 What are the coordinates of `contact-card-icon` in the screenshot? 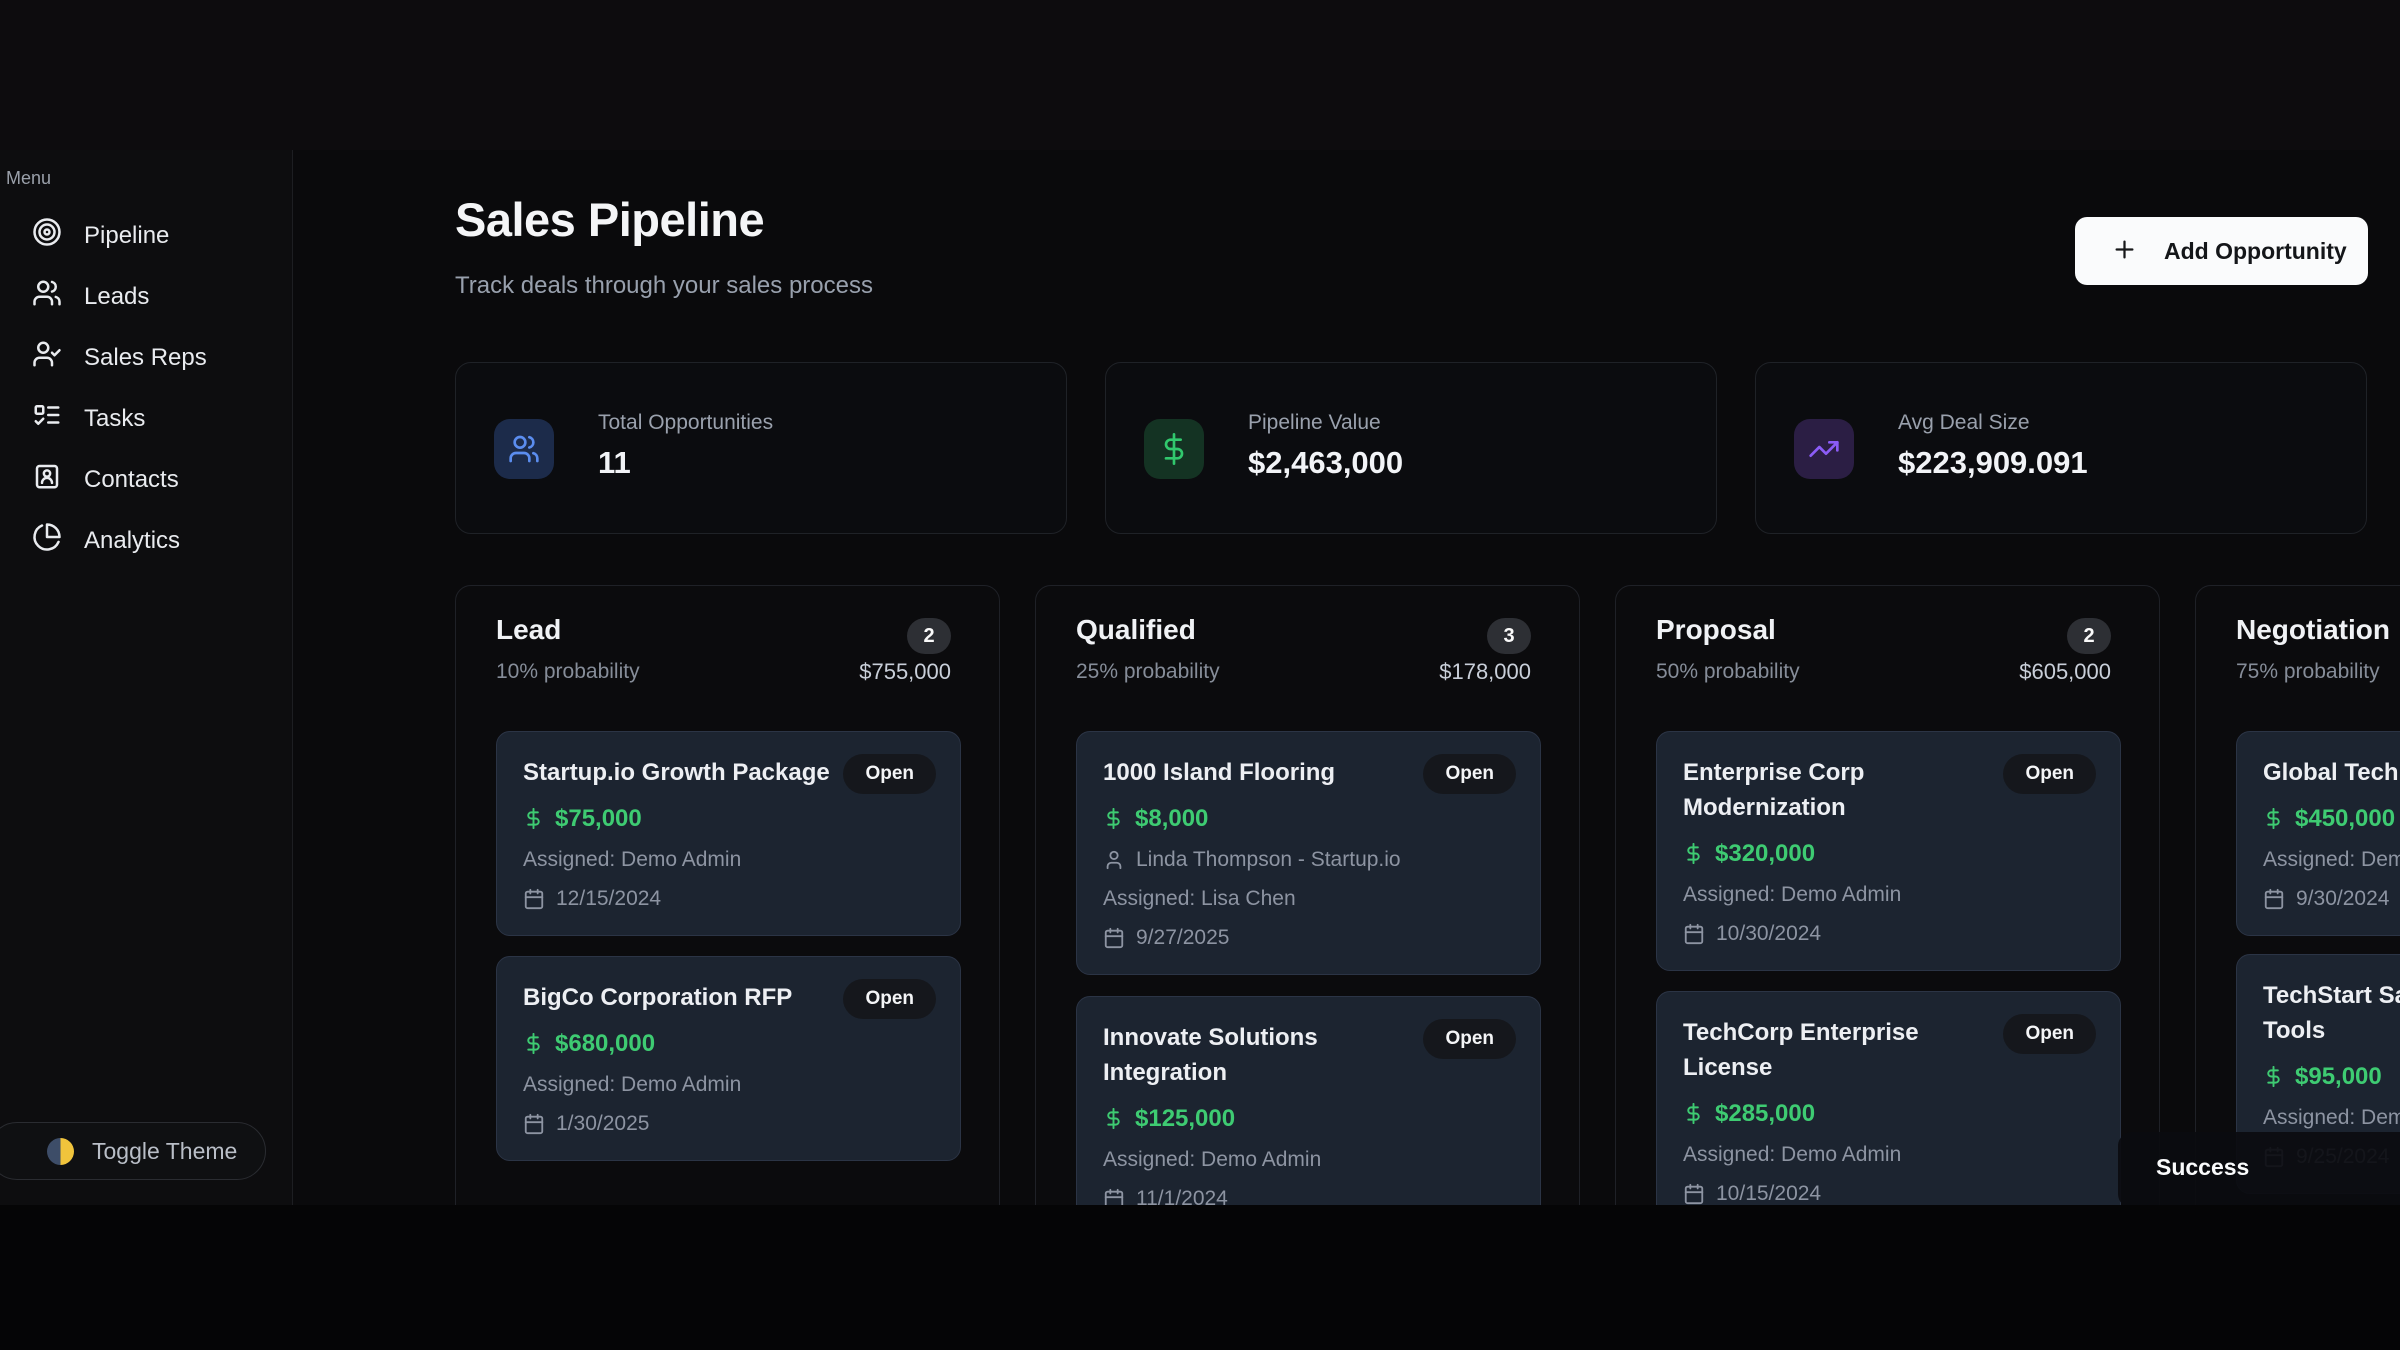 It's located at (47, 479).